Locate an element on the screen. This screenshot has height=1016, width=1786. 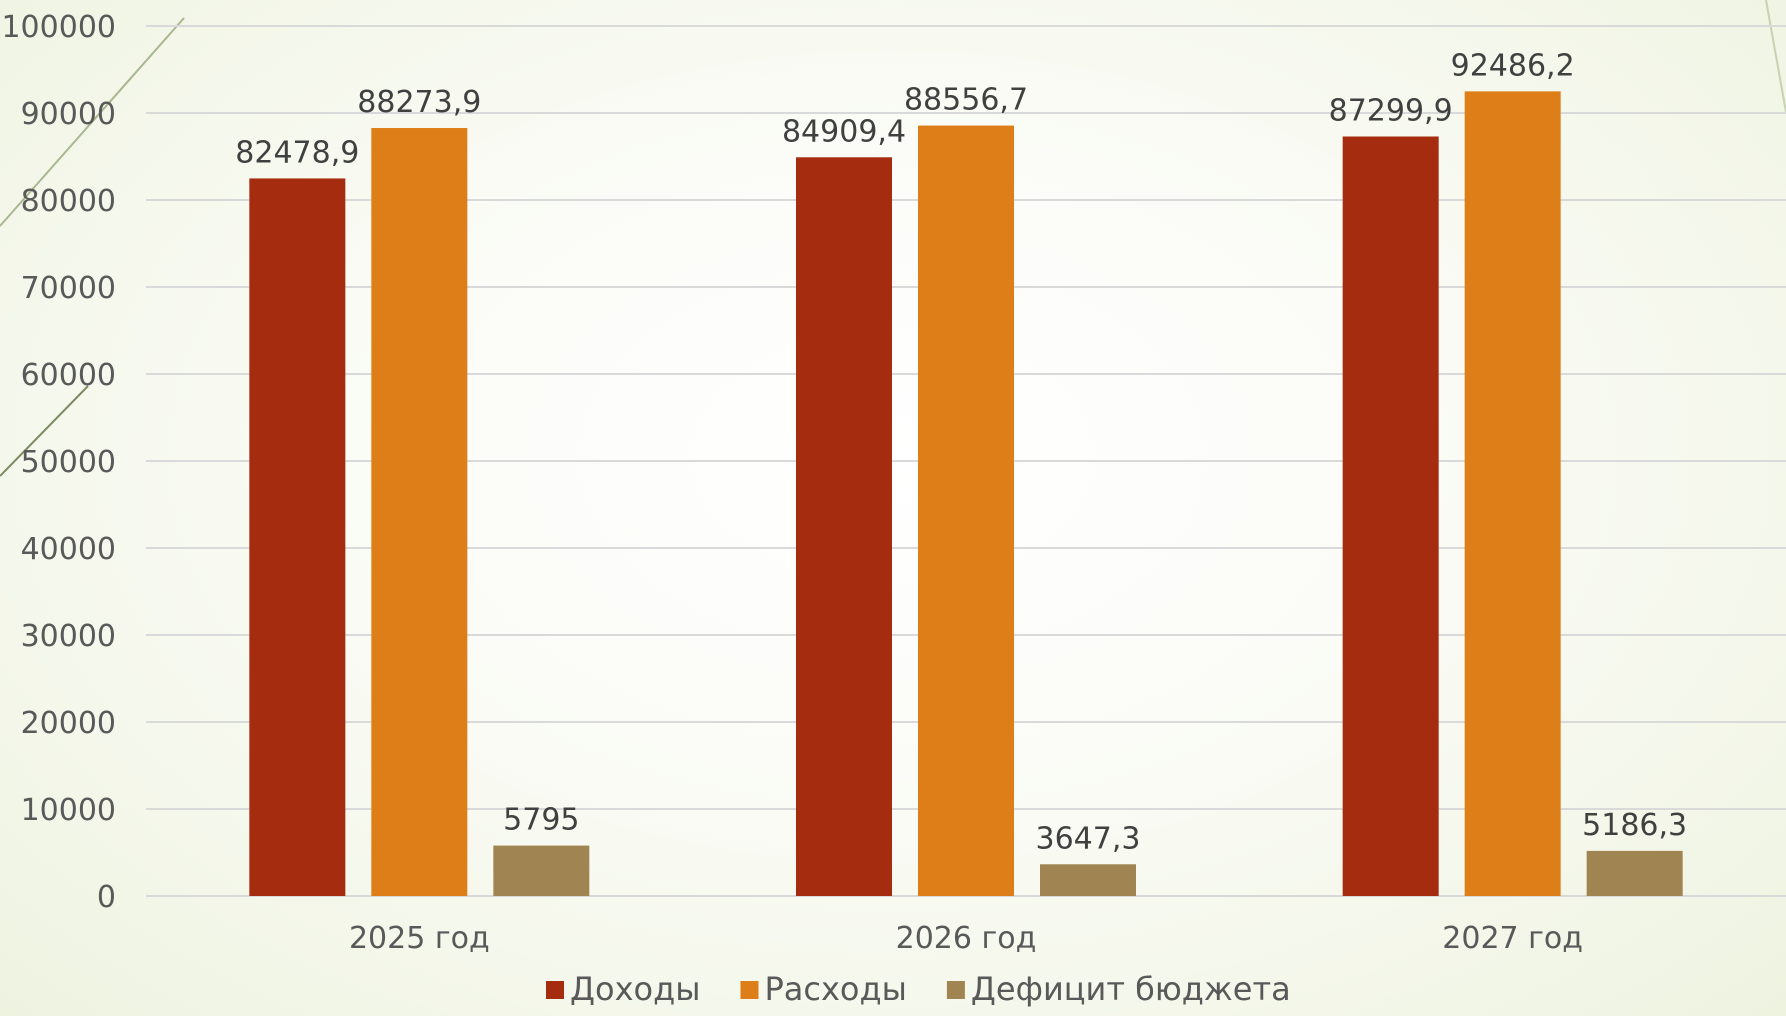
y-tick-label: 30000 is located at coordinates (68, 636).